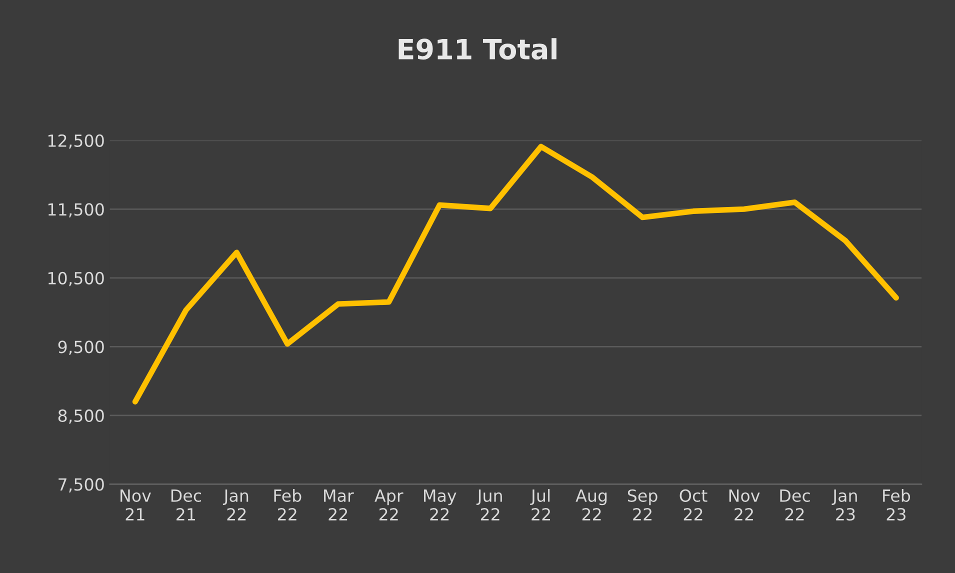 The height and width of the screenshot is (573, 955). I want to click on x-tick-label: Mar 22, so click(339, 505).